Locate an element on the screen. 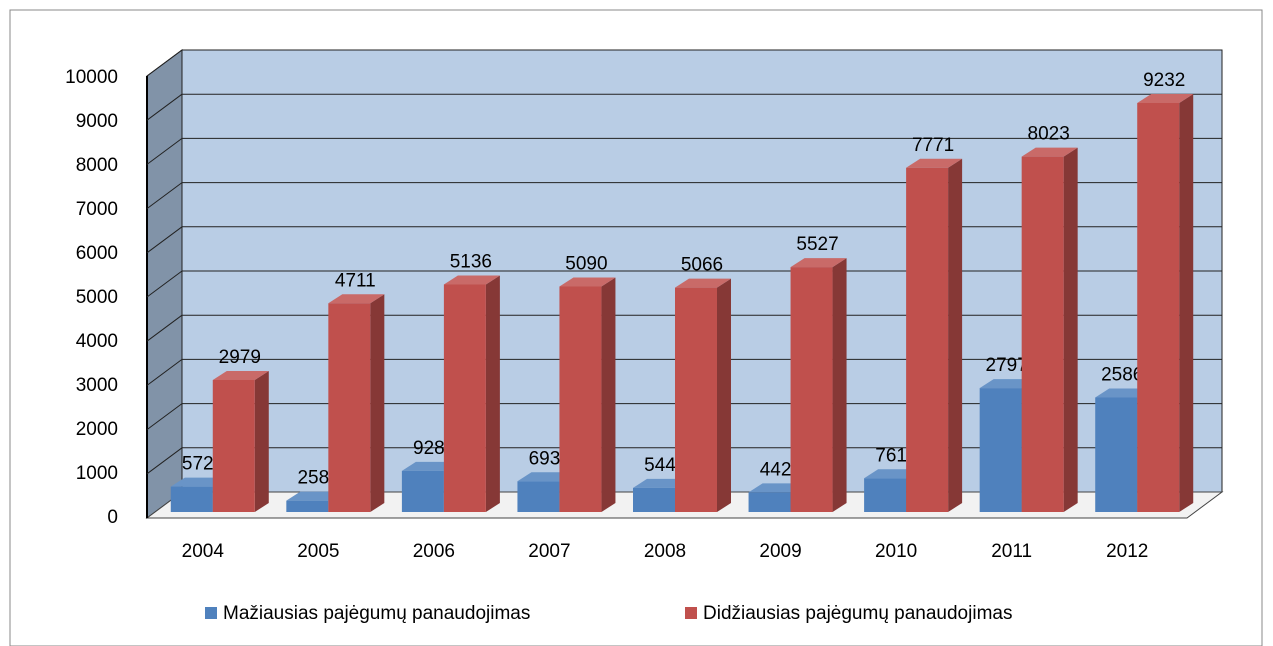  data-label: 5066 is located at coordinates (702, 265).